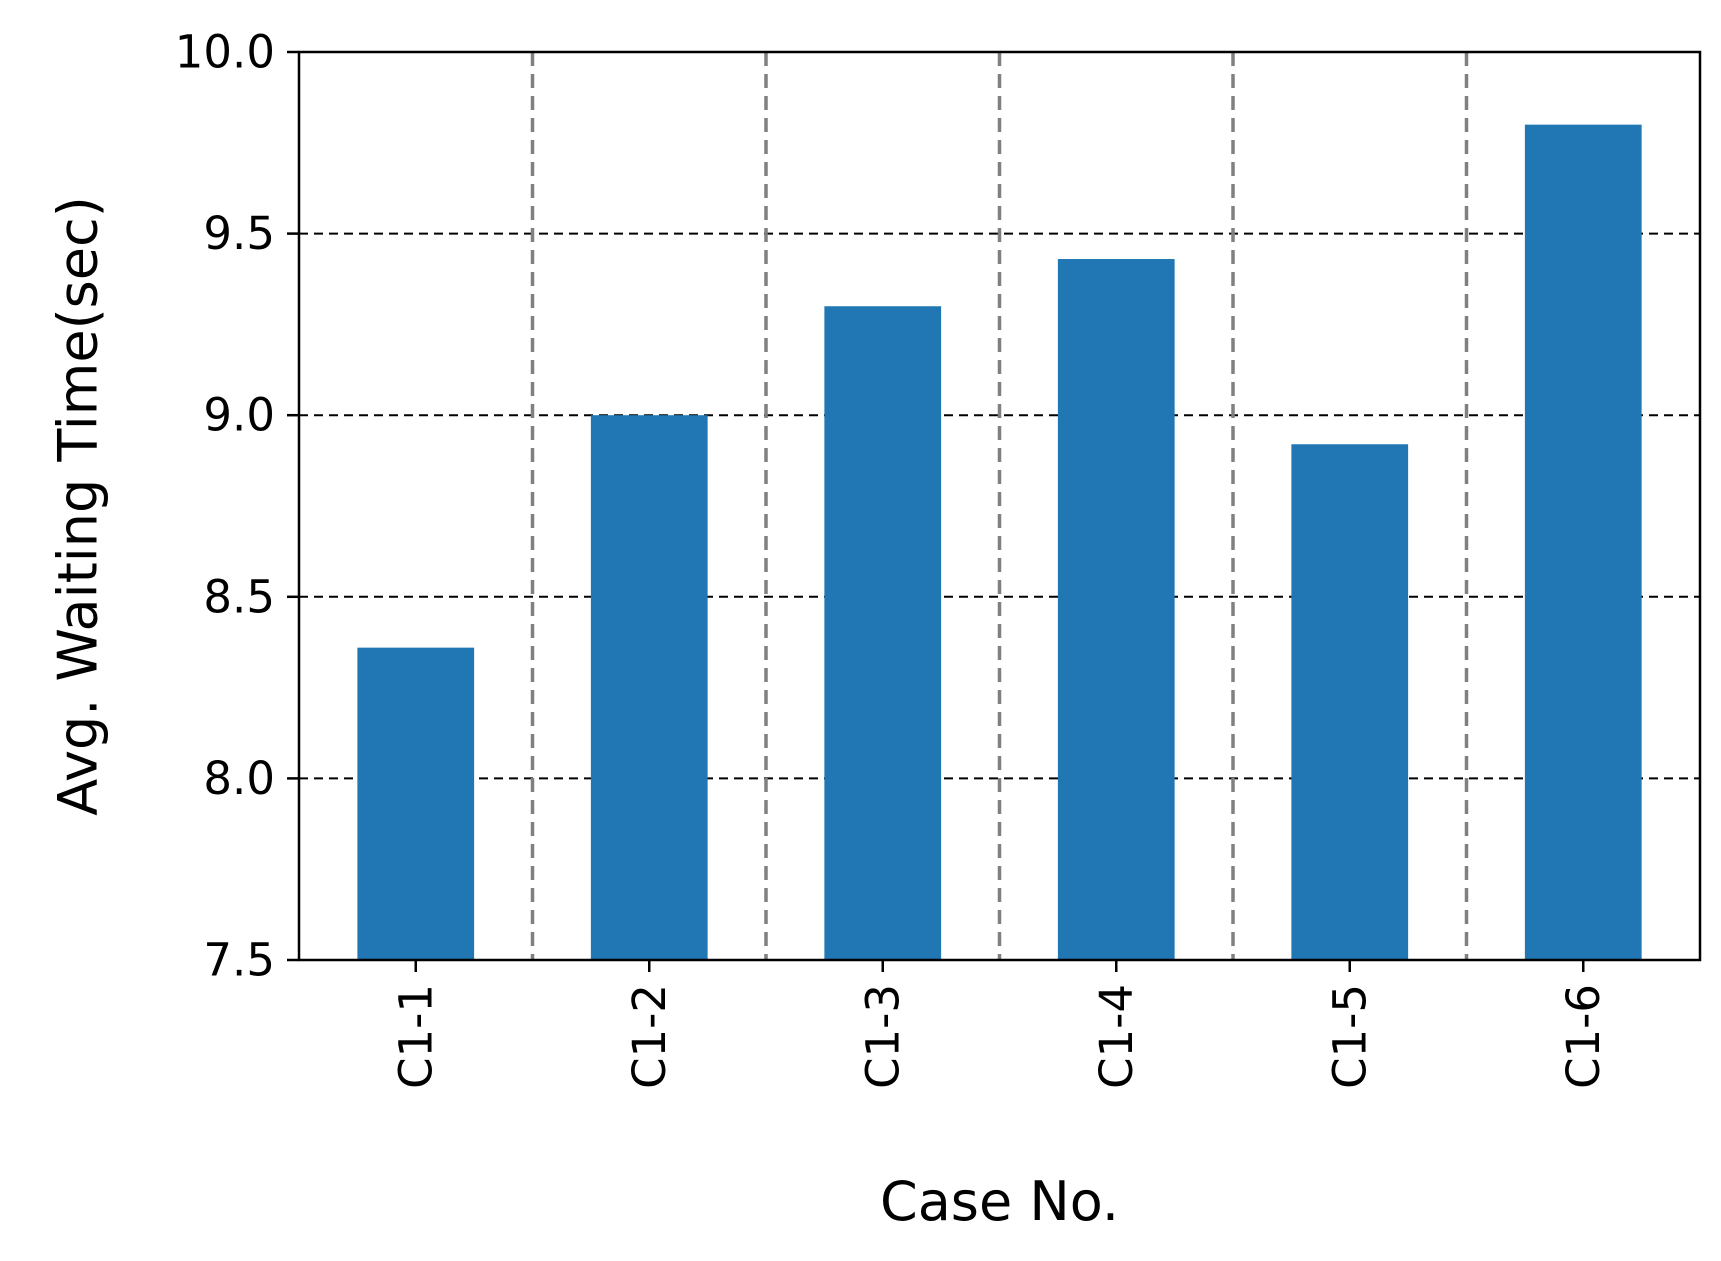 The height and width of the screenshot is (1261, 1721). Describe the element at coordinates (1116, 1036) in the screenshot. I see `x-tick-label-C1-4: C1-4` at that location.